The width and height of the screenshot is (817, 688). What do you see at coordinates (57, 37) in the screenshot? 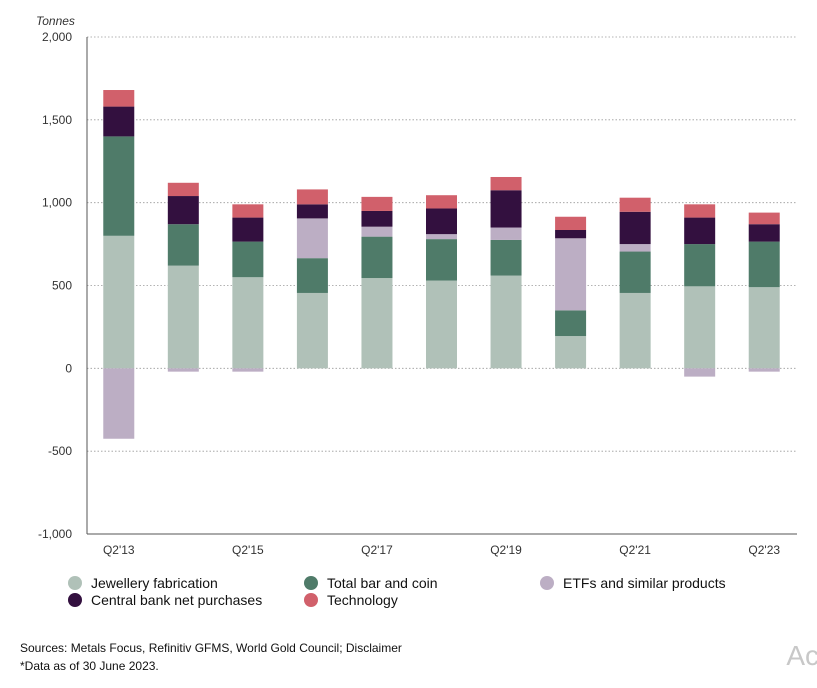
I see `y-tick-label: 2,000` at bounding box center [57, 37].